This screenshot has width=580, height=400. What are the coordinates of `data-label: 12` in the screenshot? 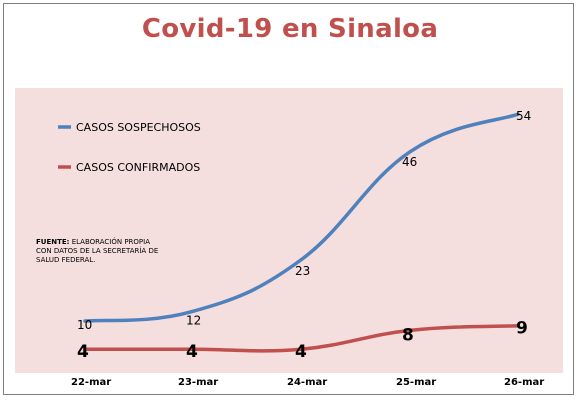 It's located at (193, 321).